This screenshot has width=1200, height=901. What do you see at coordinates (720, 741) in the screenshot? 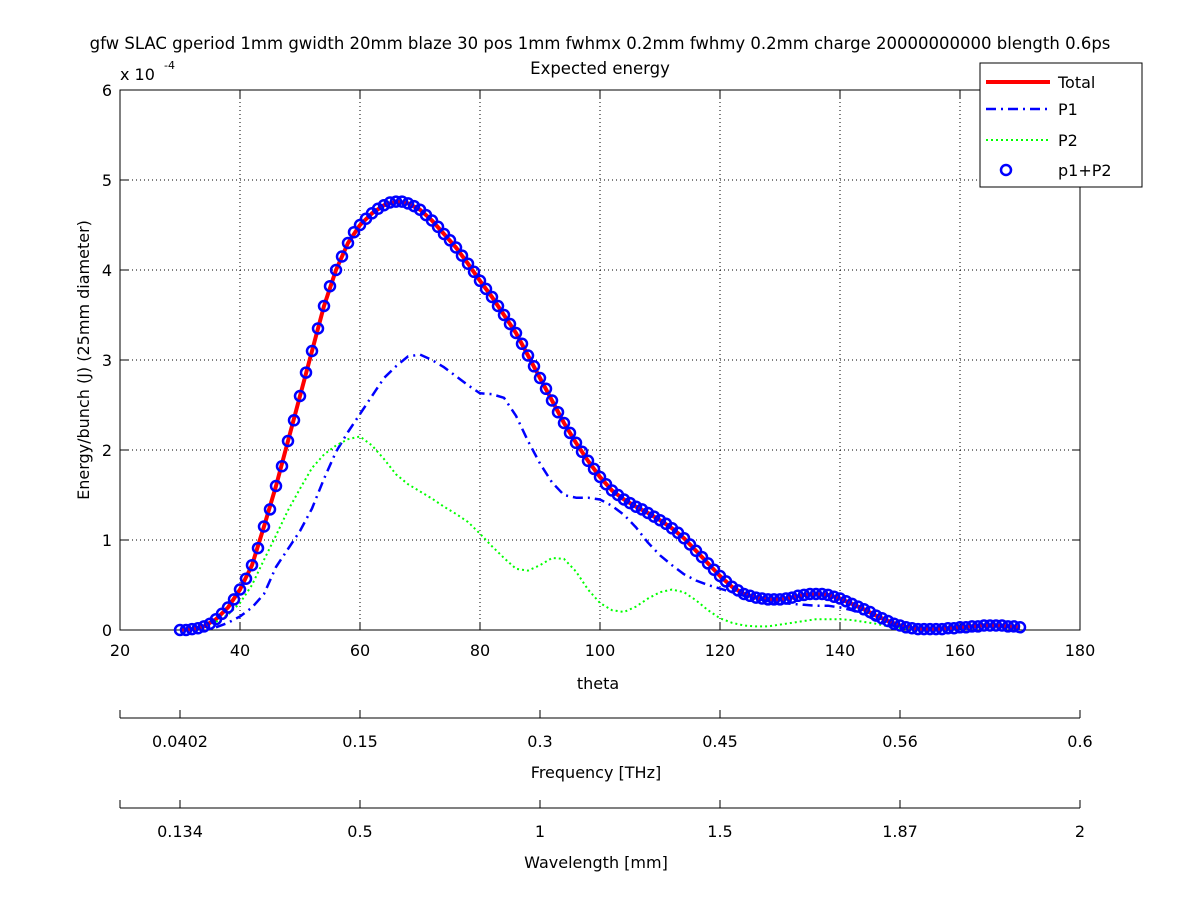
I see `secondary-axis-frequency-thz-tick-label: 0.45` at bounding box center [720, 741].